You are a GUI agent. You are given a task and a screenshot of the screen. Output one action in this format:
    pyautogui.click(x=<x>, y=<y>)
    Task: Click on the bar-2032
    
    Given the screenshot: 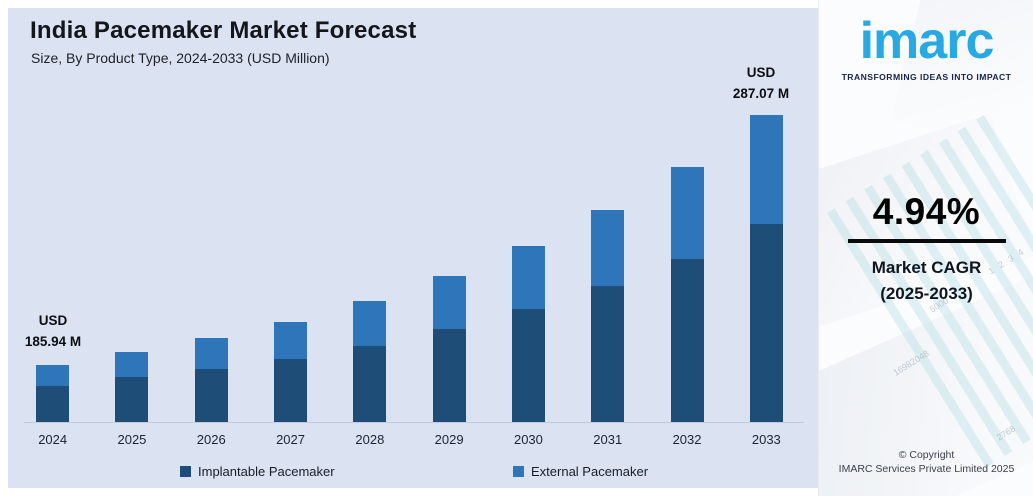 What is the action you would take?
    pyautogui.click(x=687, y=294)
    